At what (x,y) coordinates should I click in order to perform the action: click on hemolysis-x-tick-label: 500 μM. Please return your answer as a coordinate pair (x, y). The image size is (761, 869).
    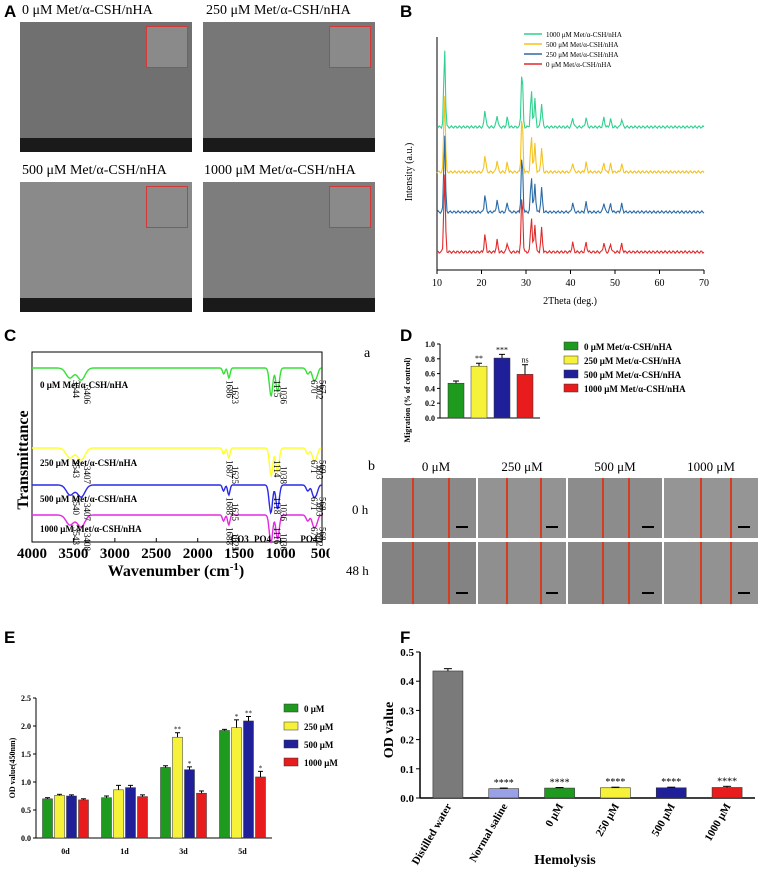
    Looking at the image, I should click on (664, 820).